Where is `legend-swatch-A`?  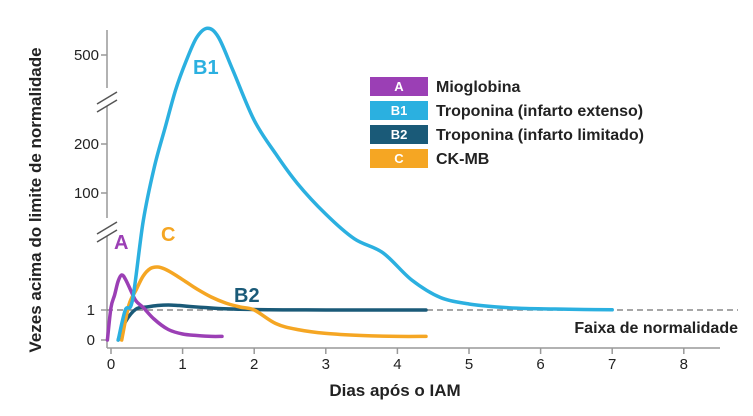 legend-swatch-A is located at coordinates (399, 86).